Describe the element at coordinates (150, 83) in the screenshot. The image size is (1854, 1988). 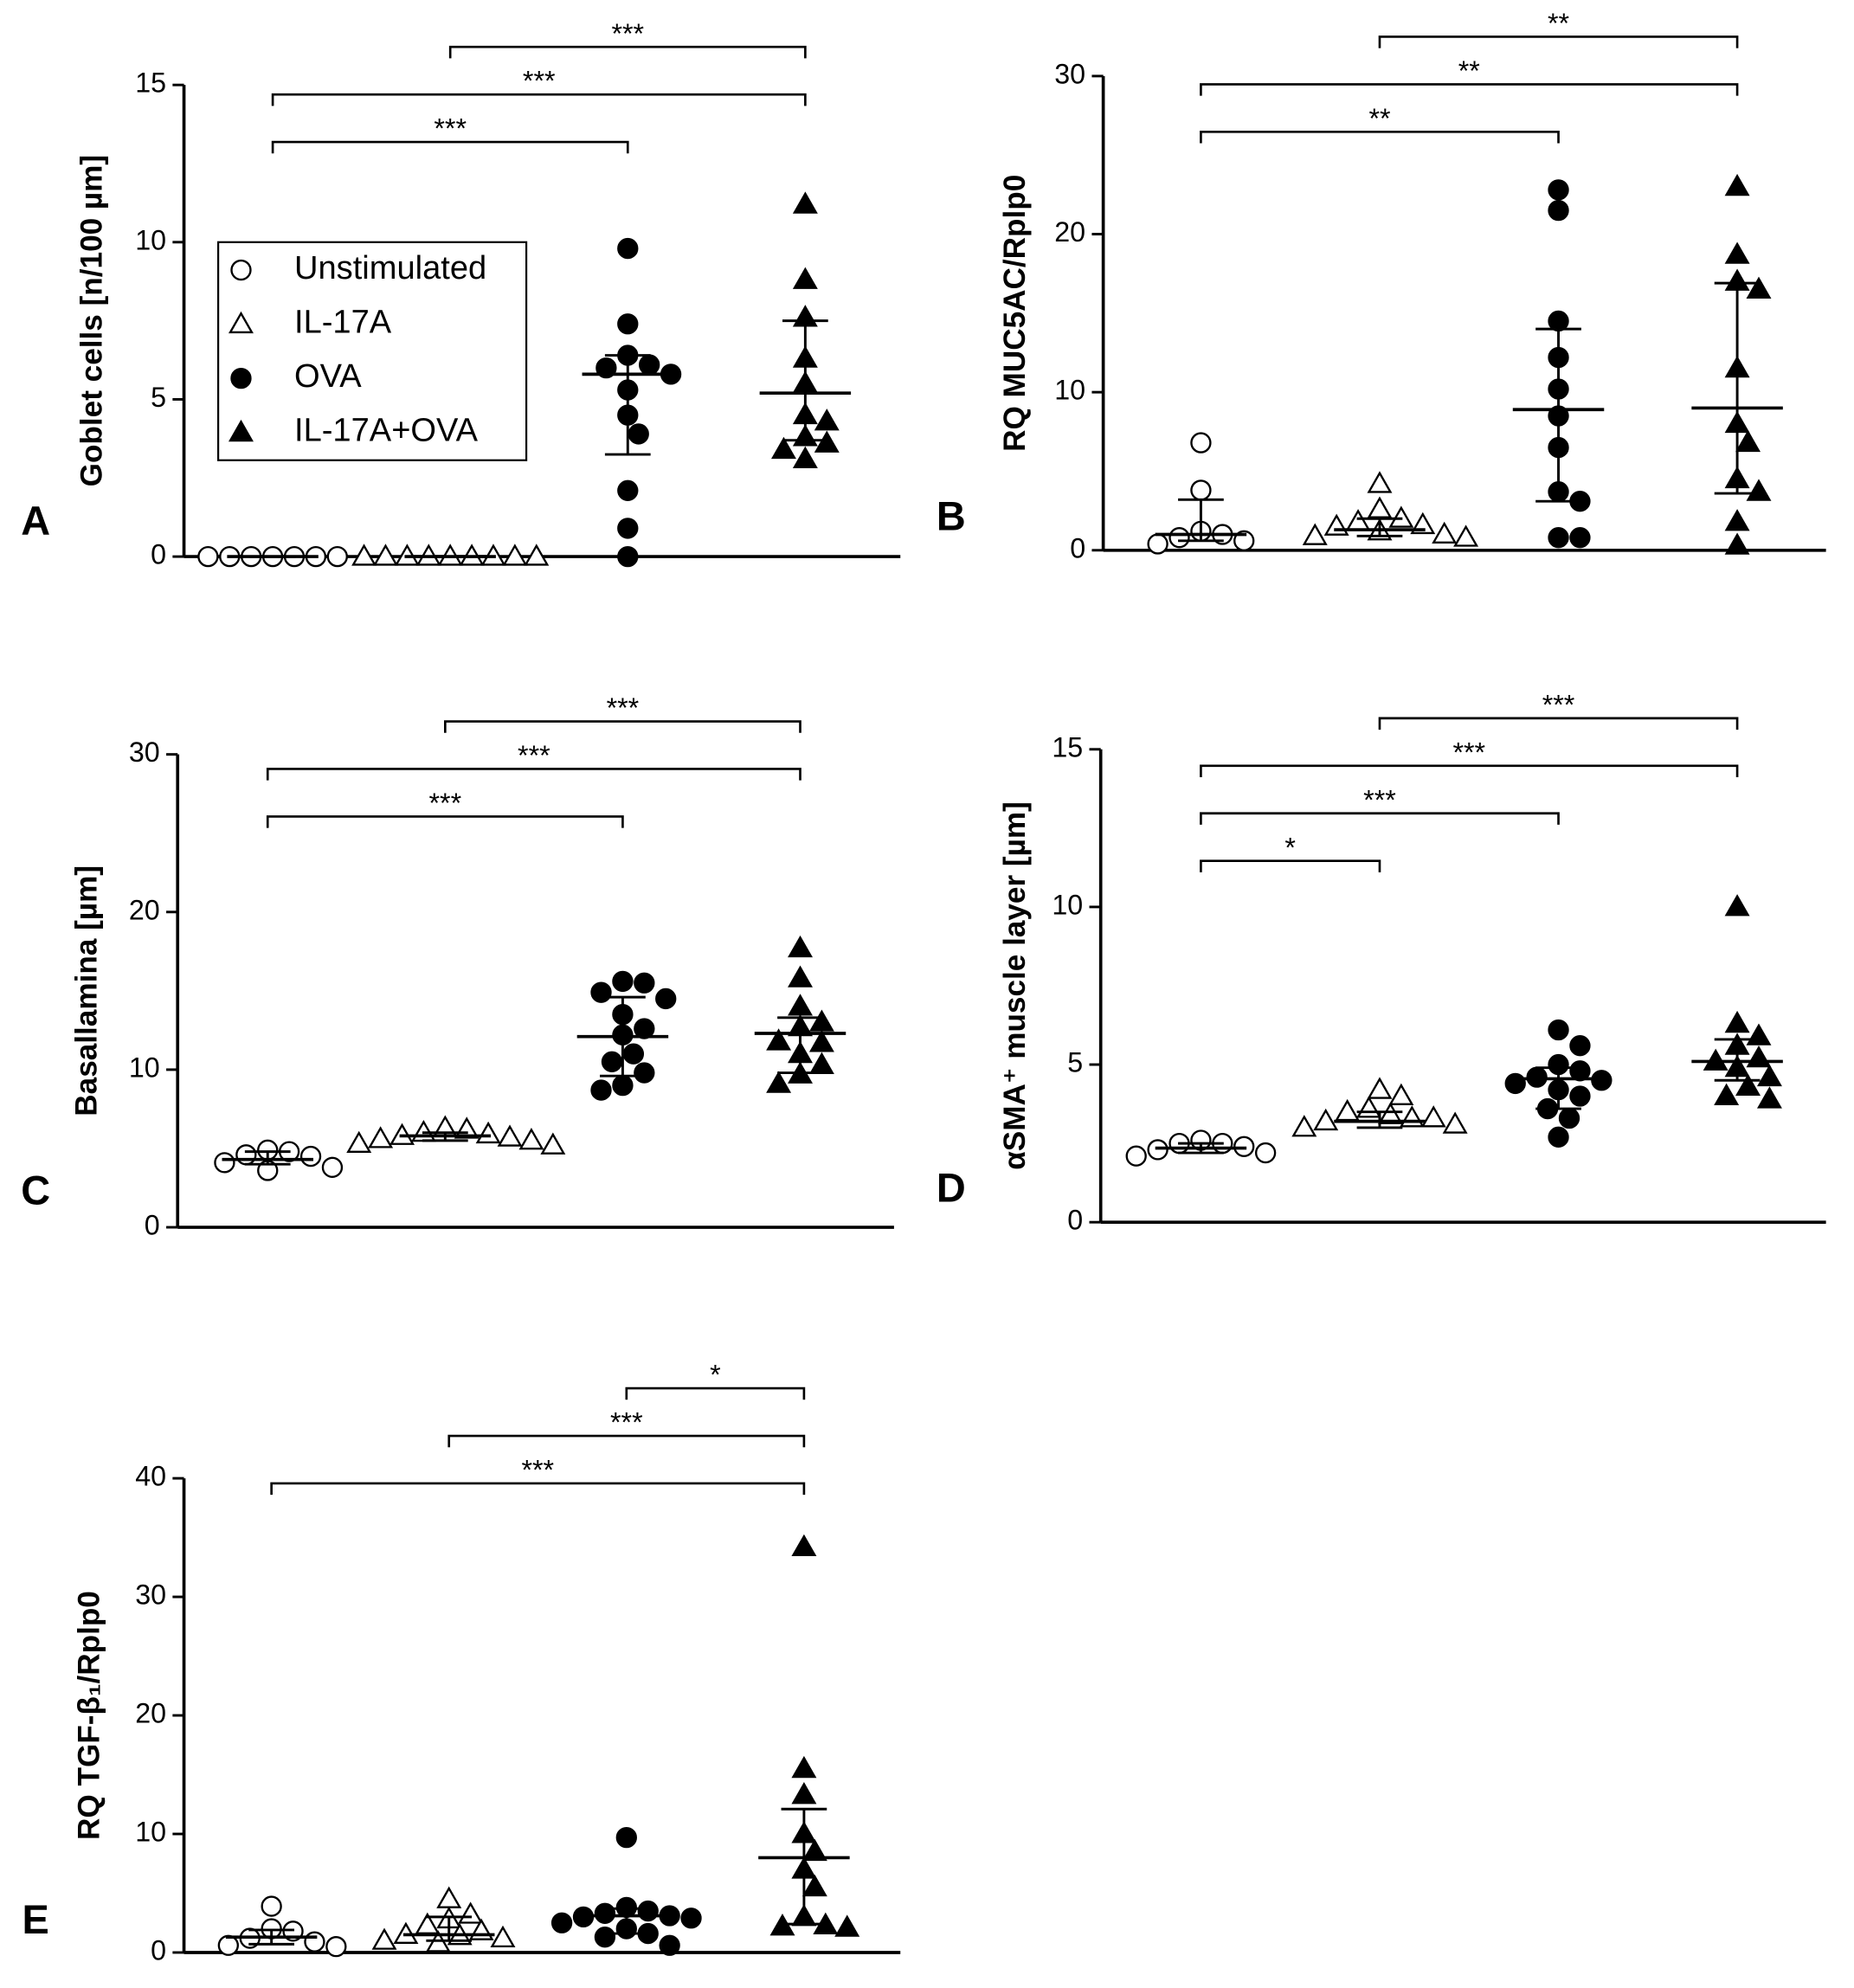
I see `y-tick-label: 15` at that location.